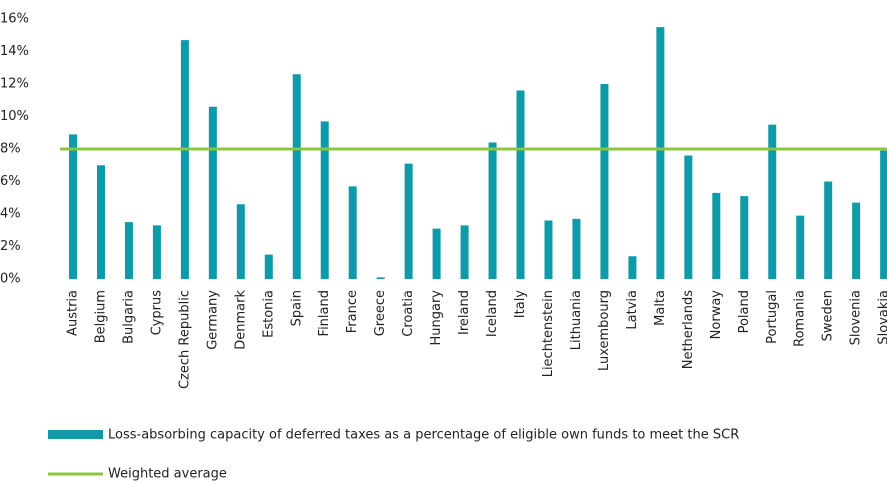 The width and height of the screenshot is (887, 483). I want to click on x-tick-label: Greece, so click(380, 313).